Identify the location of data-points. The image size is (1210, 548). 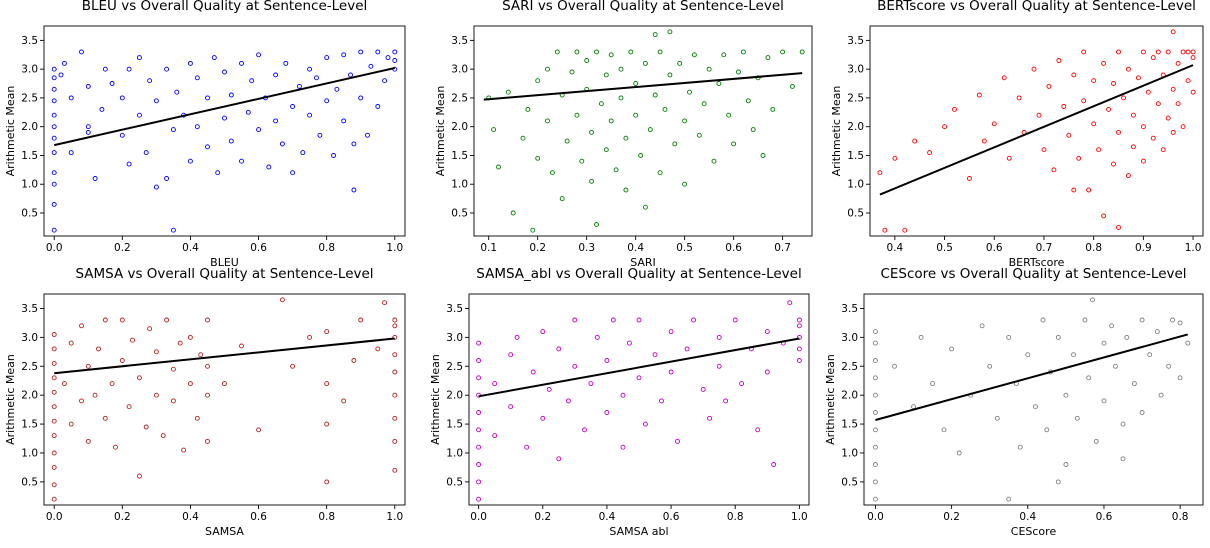
(224, 399).